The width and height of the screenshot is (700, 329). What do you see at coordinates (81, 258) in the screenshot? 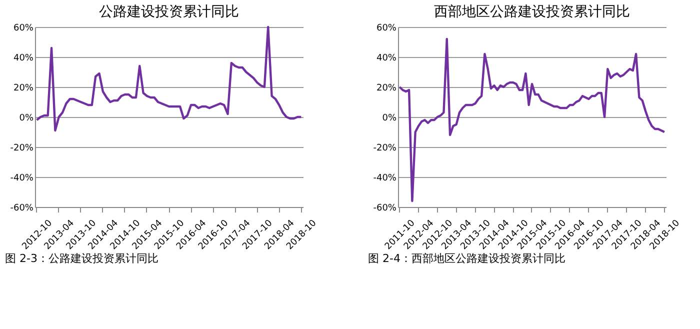
I see `caption: 图 2-3：公路建设投资累计同比` at bounding box center [81, 258].